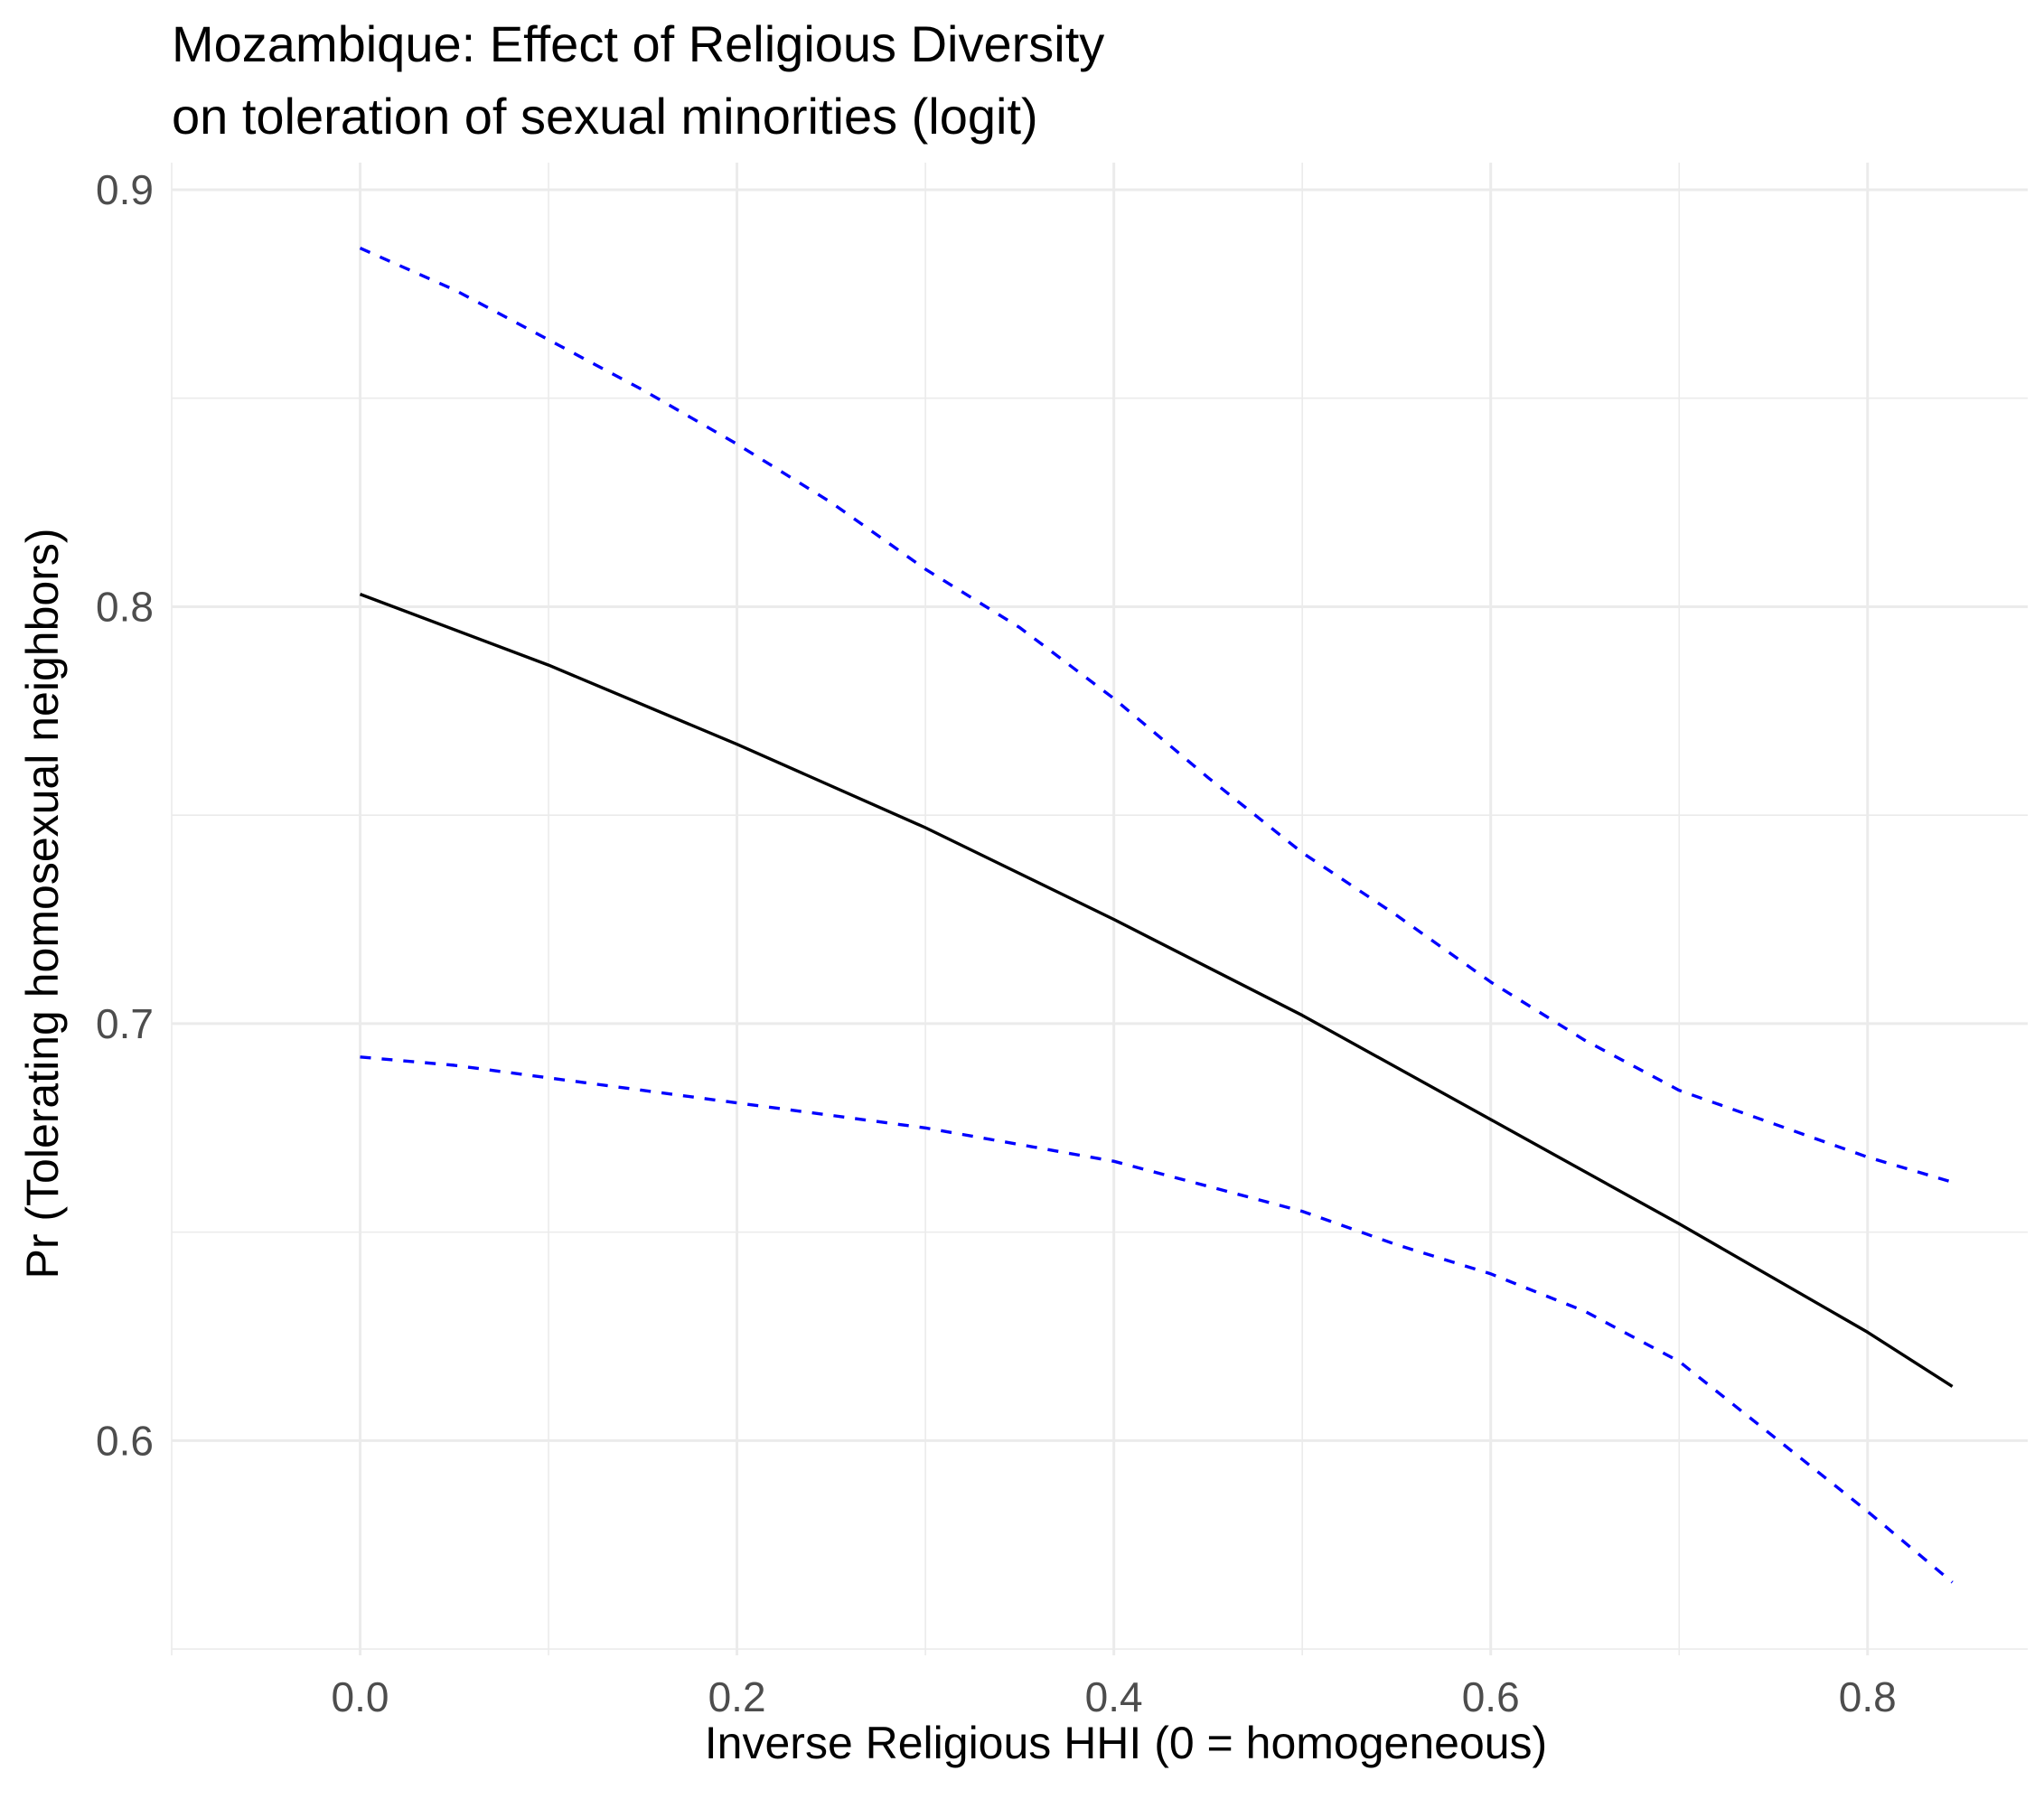  I want to click on y-tick-label: 0.7, so click(125, 1023).